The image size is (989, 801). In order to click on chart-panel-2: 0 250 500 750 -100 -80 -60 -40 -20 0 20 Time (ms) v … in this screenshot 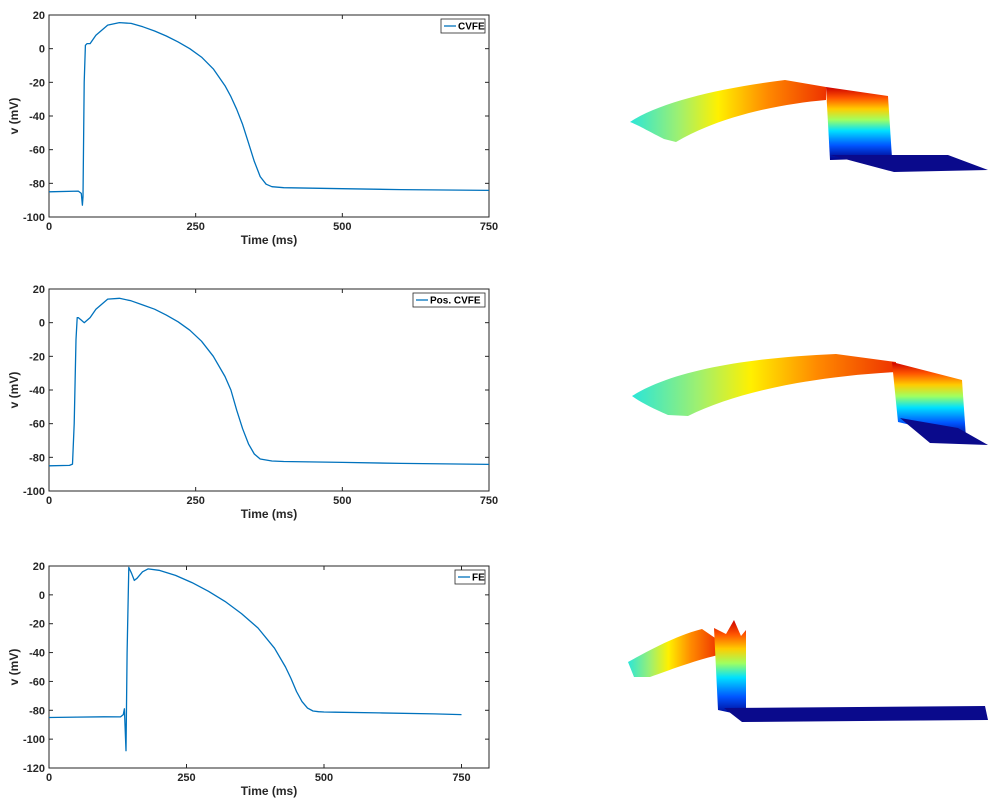, I will do `click(252, 402)`.